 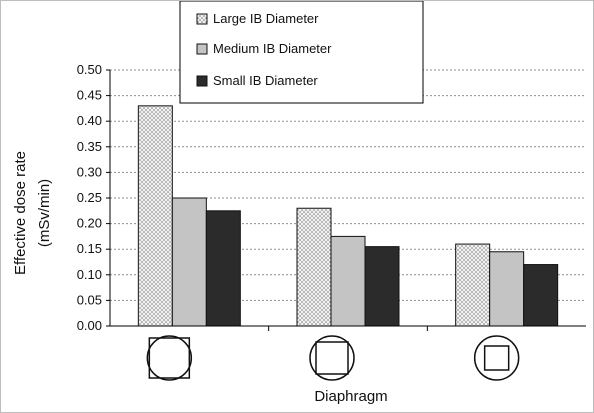 I want to click on legend-box, so click(x=301, y=52).